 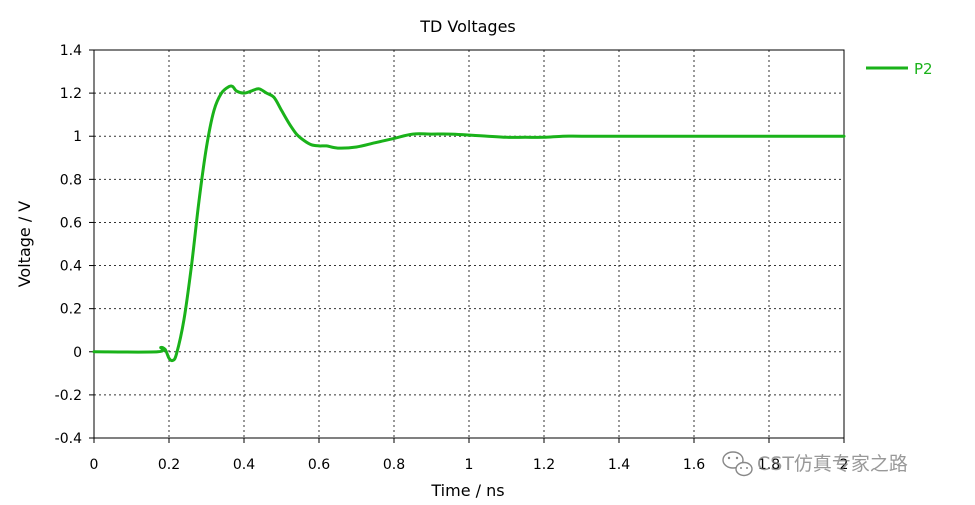 I want to click on y-axis-title: Voltage / V, so click(x=24, y=244).